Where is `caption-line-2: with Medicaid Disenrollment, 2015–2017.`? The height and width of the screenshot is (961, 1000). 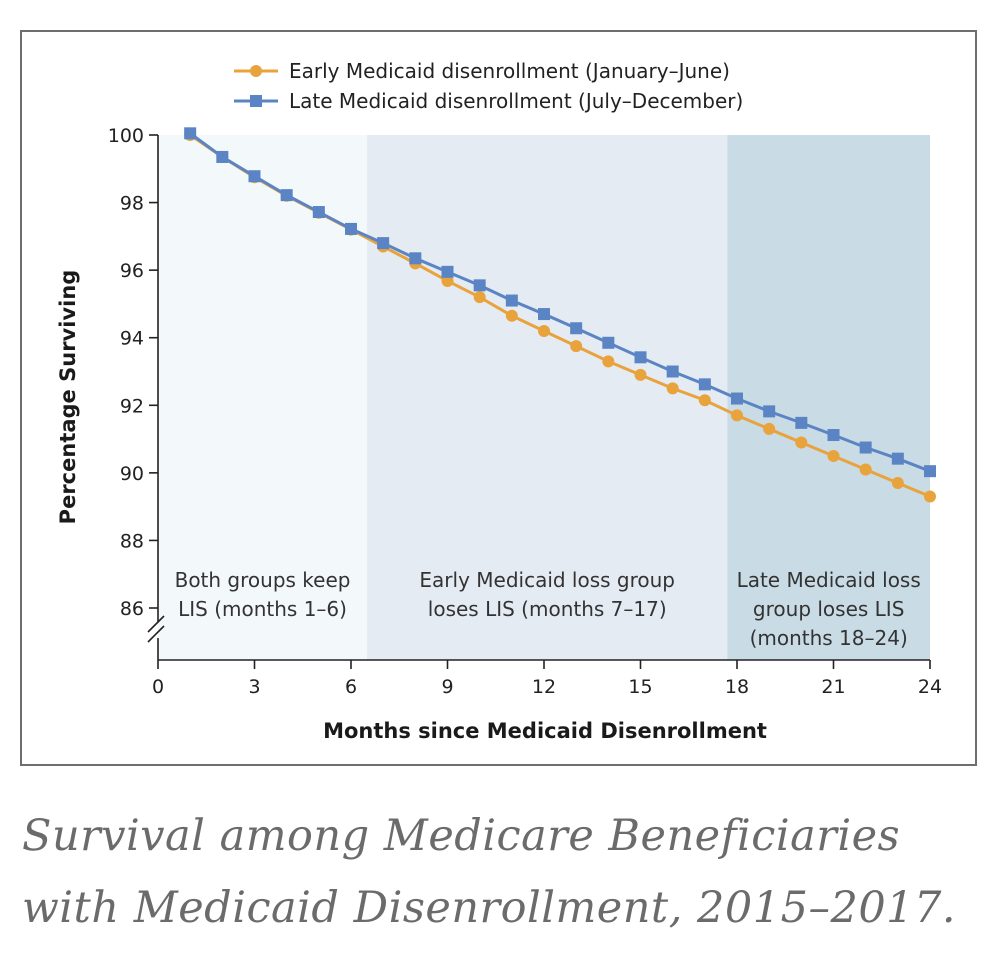 caption-line-2: with Medicaid Disenrollment, 2015–2017. is located at coordinates (489, 908).